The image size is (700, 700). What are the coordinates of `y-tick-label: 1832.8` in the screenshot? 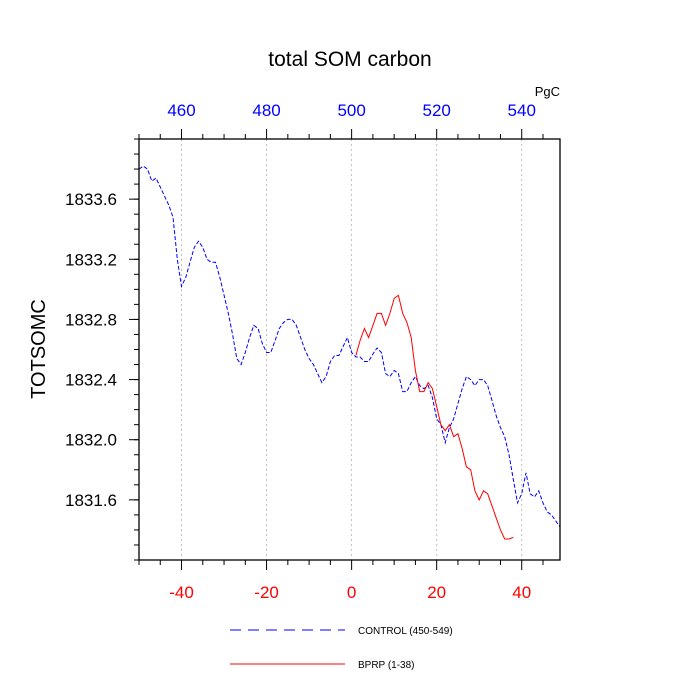 It's located at (91, 319).